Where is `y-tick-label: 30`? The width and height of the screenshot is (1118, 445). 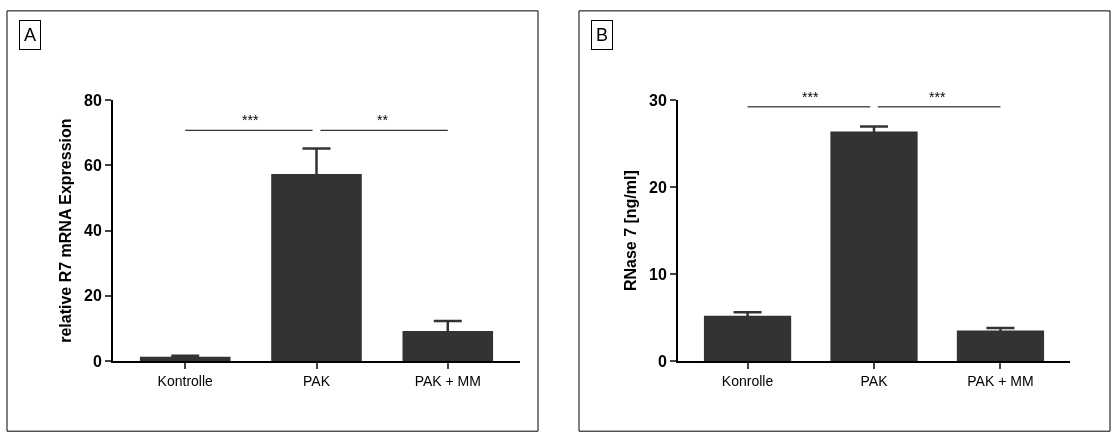
y-tick-label: 30 is located at coordinates (658, 100).